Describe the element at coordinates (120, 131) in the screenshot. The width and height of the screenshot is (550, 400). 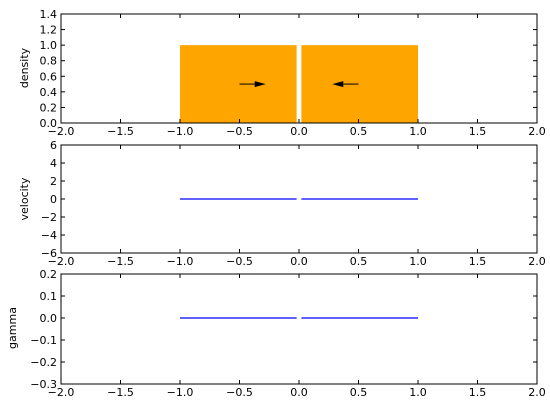
I see `density-xtick-label-1: −1.5` at that location.